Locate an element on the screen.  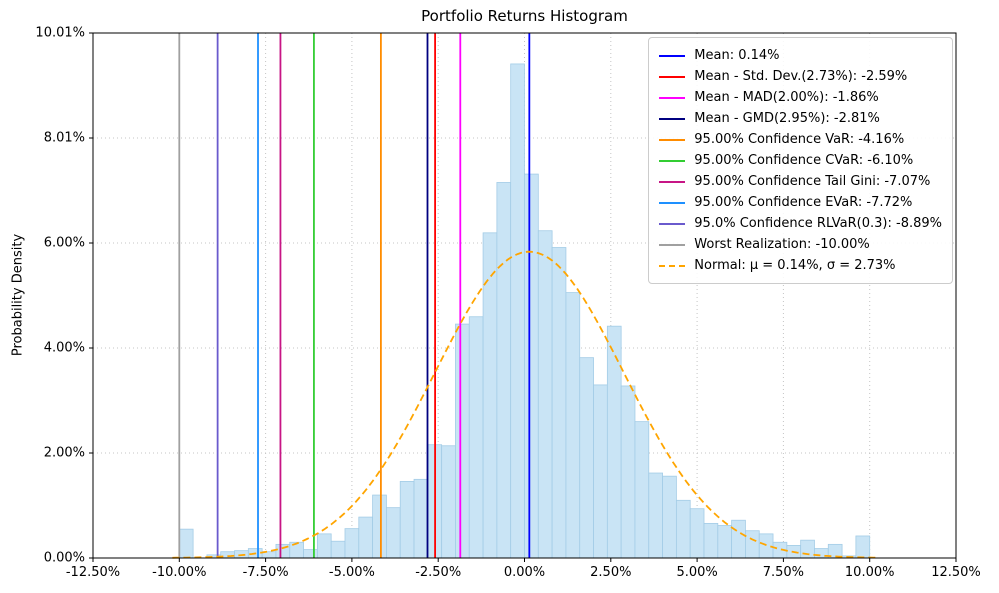
y-tick-label: 0.00% is located at coordinates (64, 558).